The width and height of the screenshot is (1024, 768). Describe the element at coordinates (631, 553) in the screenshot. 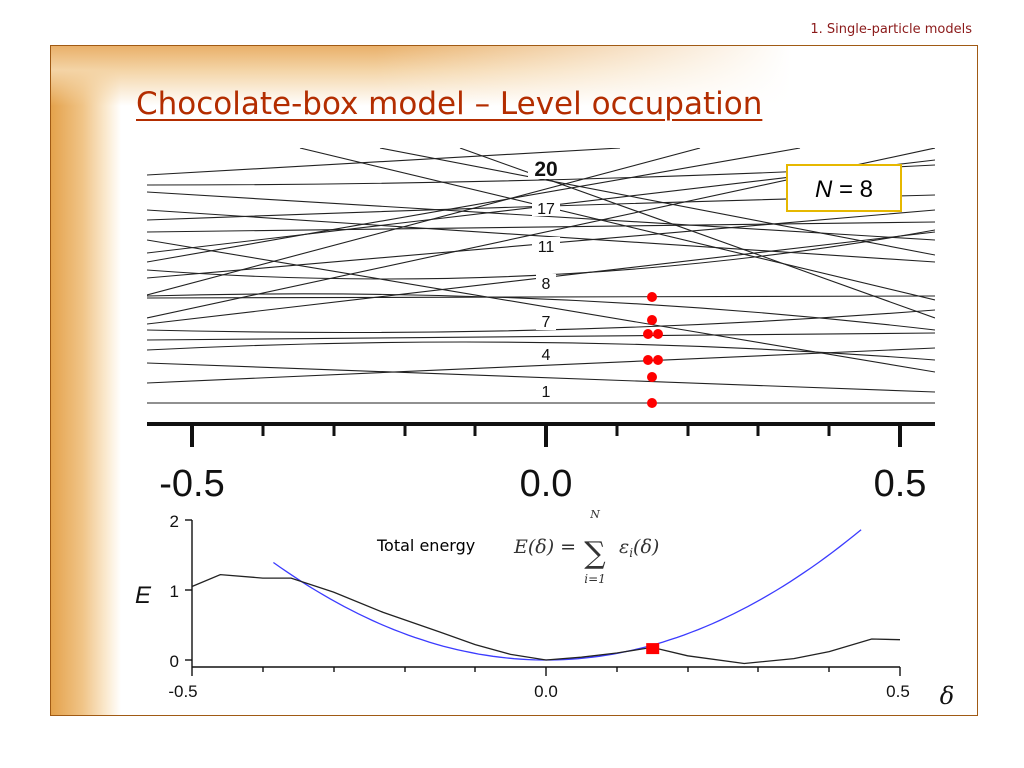

I see `formula-sub: i` at that location.